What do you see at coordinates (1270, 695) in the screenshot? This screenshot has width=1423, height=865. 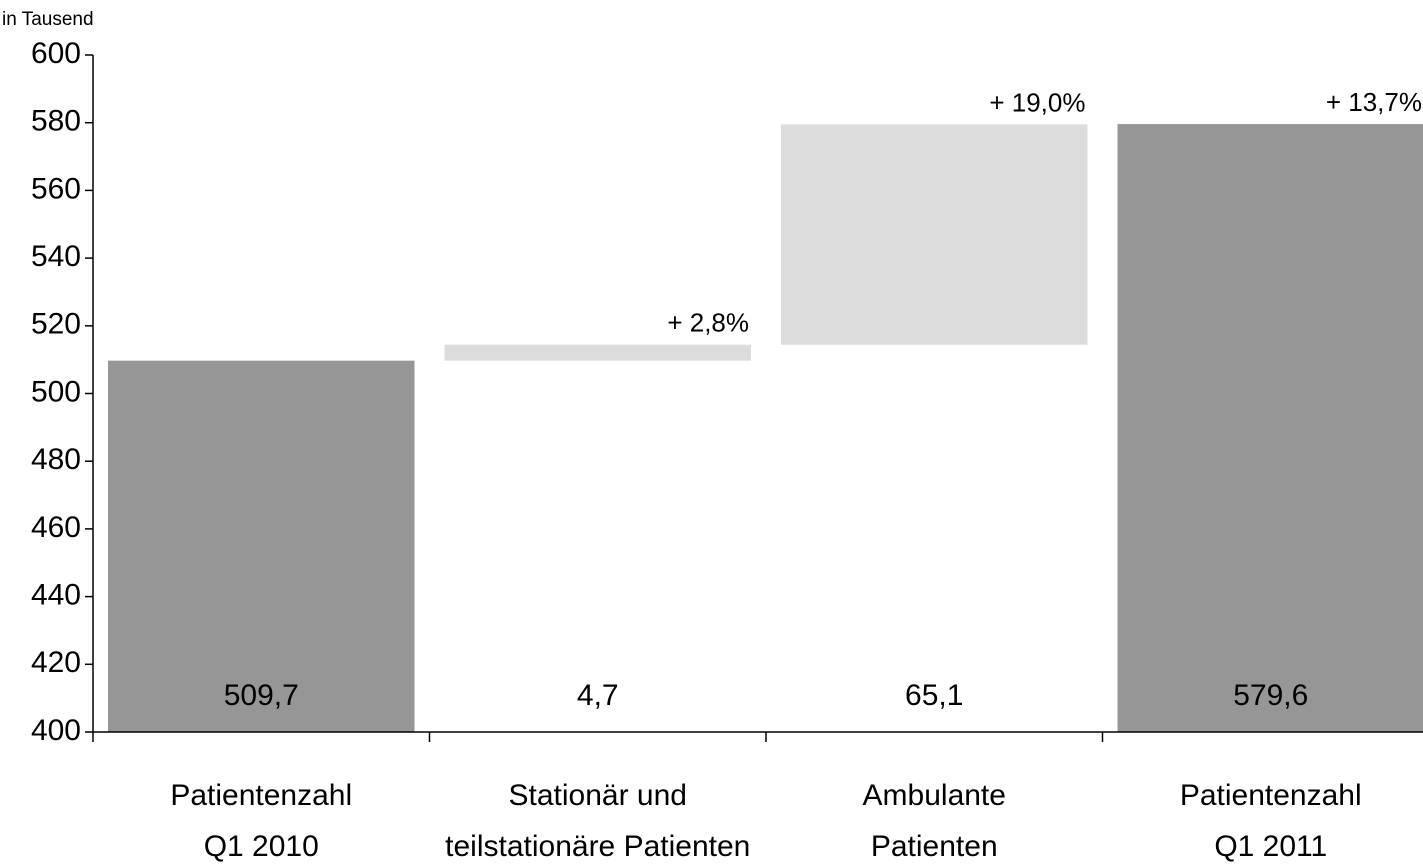 I see `value-label: 579,6` at bounding box center [1270, 695].